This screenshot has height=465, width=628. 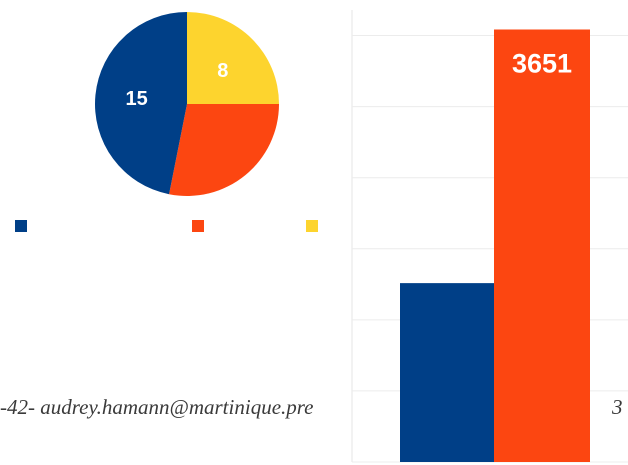 I want to click on footer-page: 3, so click(x=617, y=407).